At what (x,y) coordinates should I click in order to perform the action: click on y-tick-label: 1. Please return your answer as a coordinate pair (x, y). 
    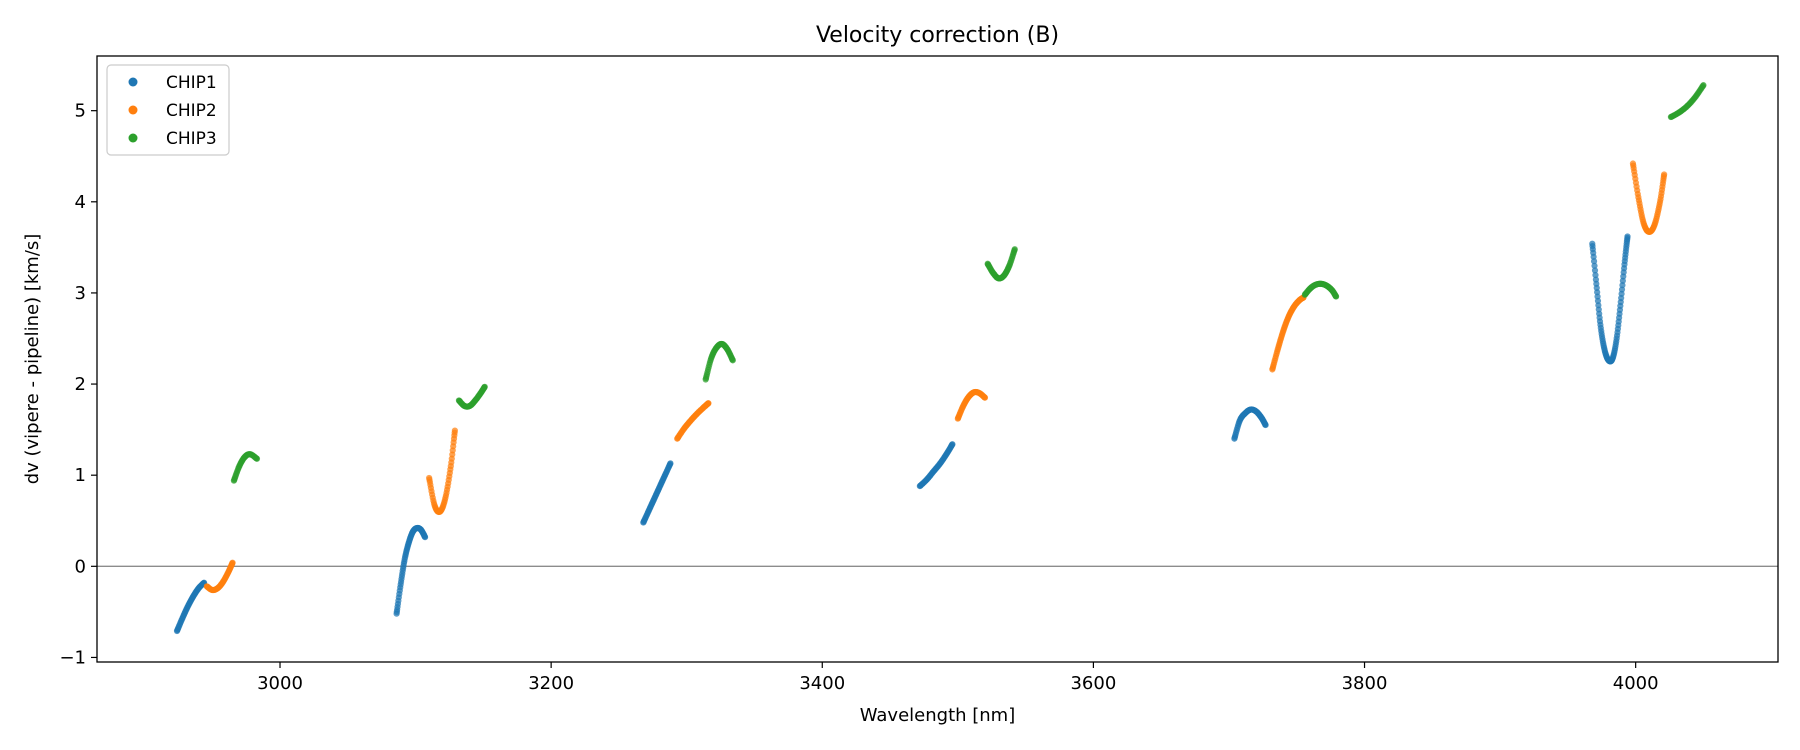
    Looking at the image, I should click on (80, 475).